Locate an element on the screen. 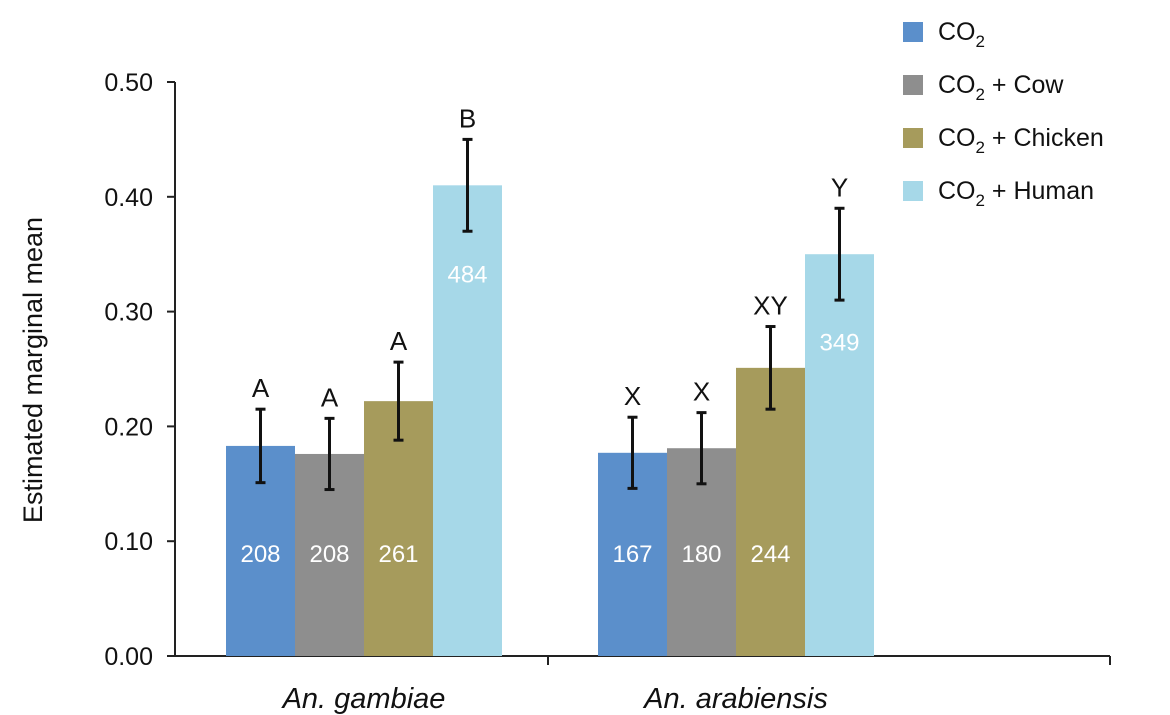  sample-size-label: 349 is located at coordinates (839, 343).